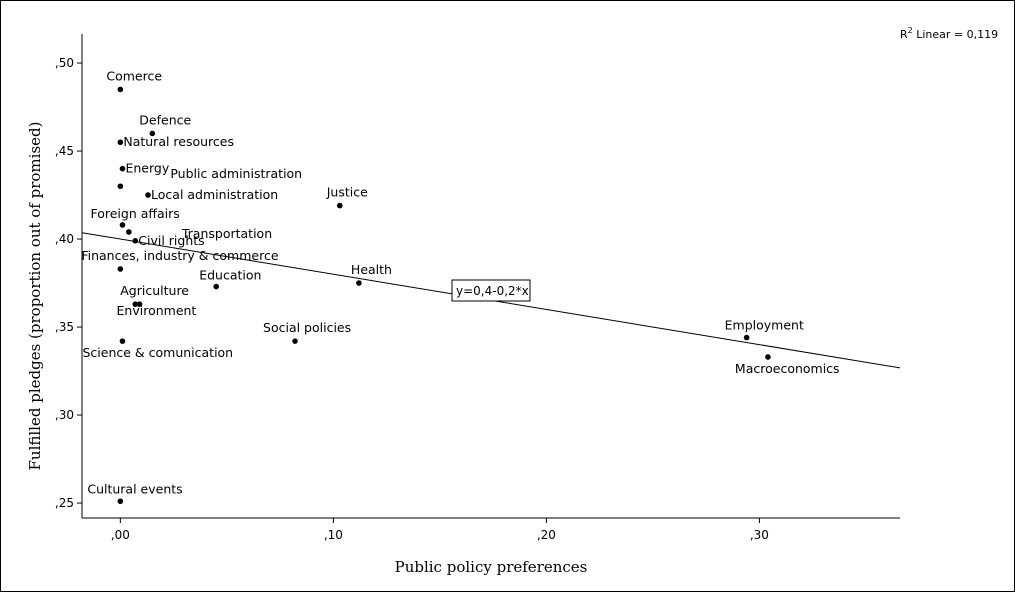 The height and width of the screenshot is (592, 1015). Describe the element at coordinates (64, 151) in the screenshot. I see `y-tick-label: ,45` at that location.